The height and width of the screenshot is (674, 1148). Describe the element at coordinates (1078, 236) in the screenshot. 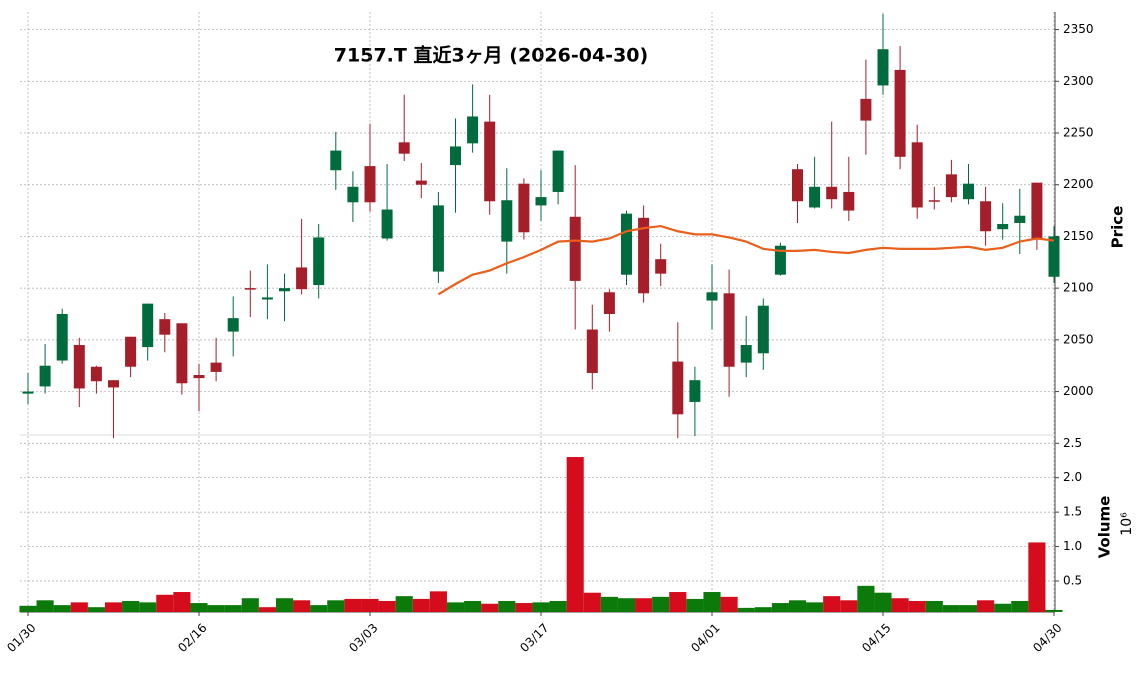

I see `y-tick-label: 2150` at that location.